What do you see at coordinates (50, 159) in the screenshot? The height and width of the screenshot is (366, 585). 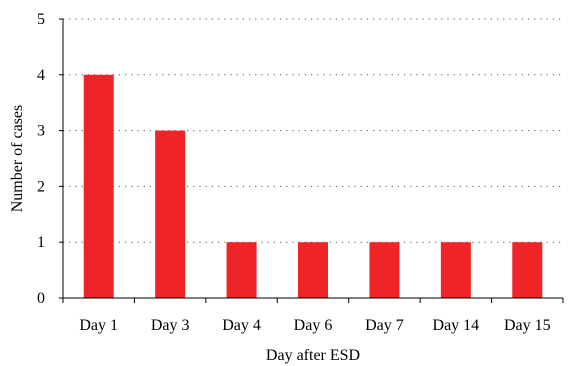 I see `y-tick-labels: 0 1 2 3 4 5` at bounding box center [50, 159].